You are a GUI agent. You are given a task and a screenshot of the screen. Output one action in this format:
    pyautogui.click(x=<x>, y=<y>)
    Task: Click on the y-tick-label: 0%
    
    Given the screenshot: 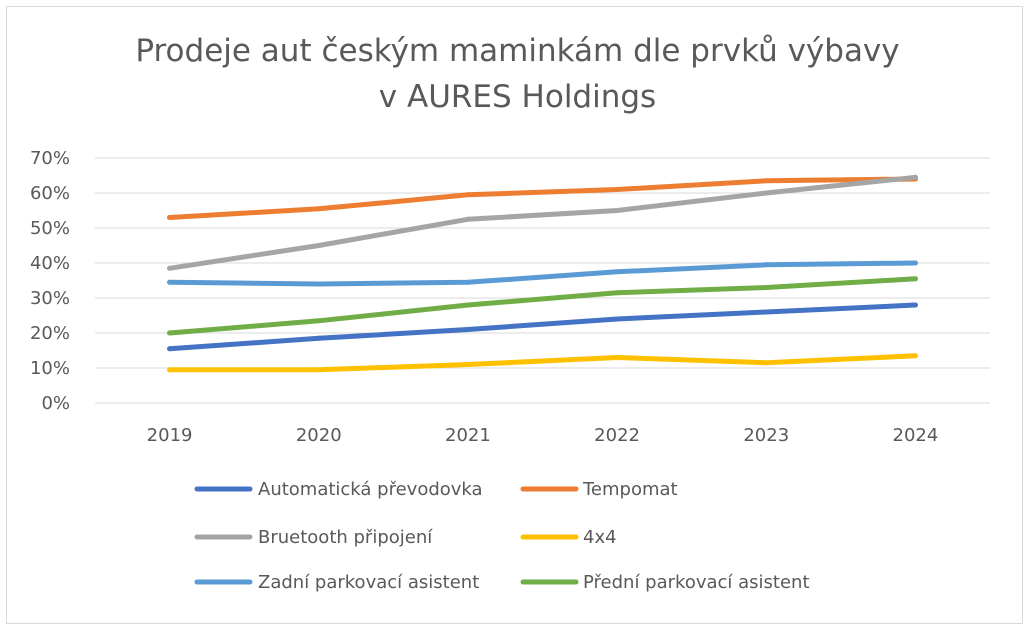 What is the action you would take?
    pyautogui.click(x=55, y=403)
    